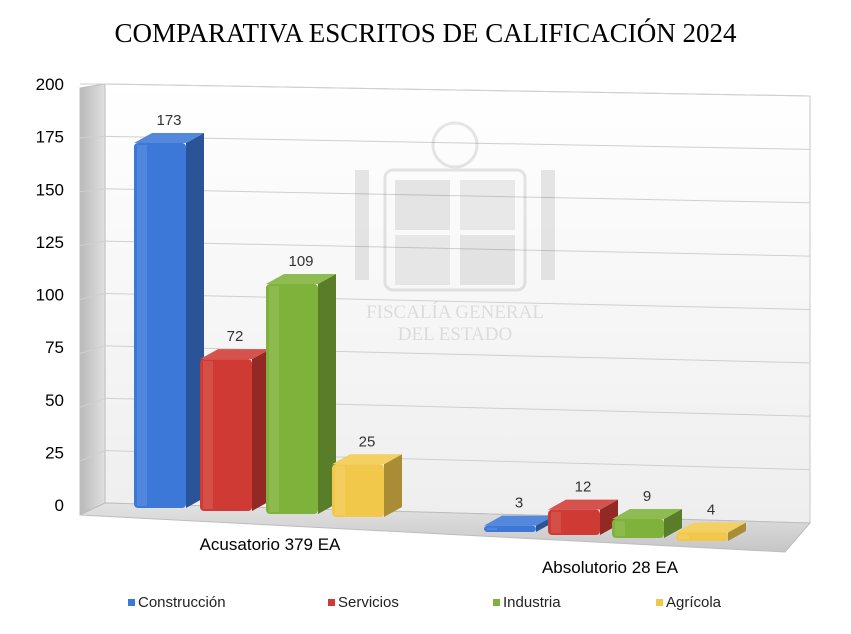 Image resolution: width=851 pixels, height=634 pixels. I want to click on category-label: Acusatorio 379 EA, so click(270, 544).